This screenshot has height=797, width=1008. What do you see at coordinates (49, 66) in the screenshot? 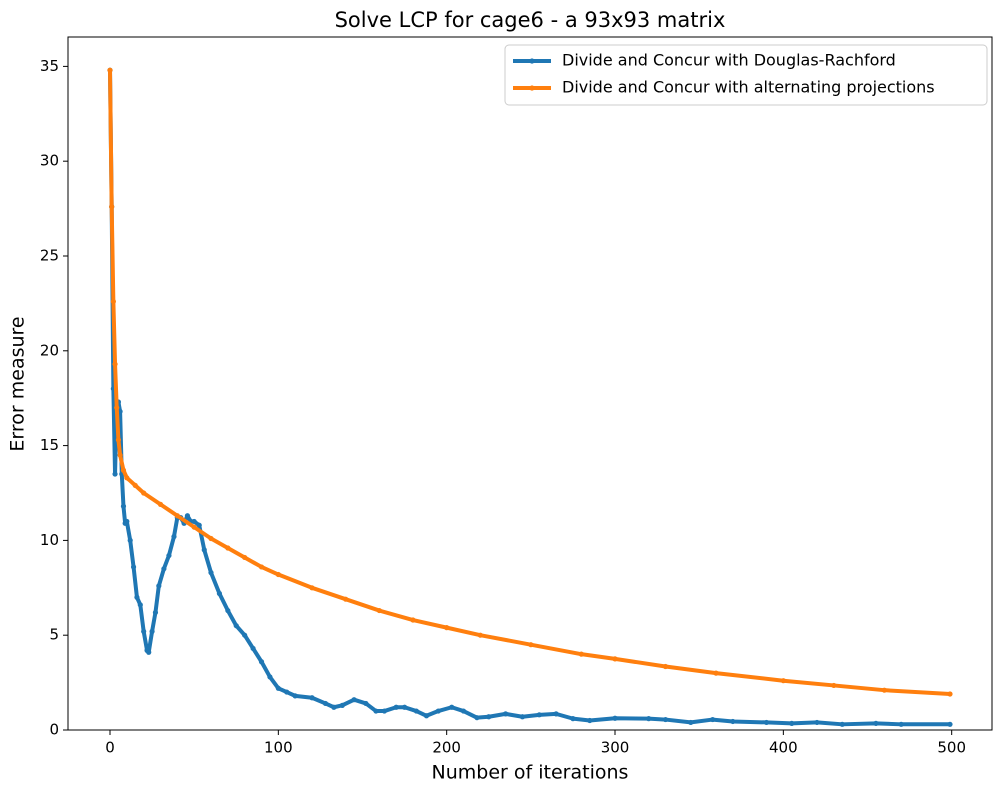
I see `y-tick-label: 35` at bounding box center [49, 66].